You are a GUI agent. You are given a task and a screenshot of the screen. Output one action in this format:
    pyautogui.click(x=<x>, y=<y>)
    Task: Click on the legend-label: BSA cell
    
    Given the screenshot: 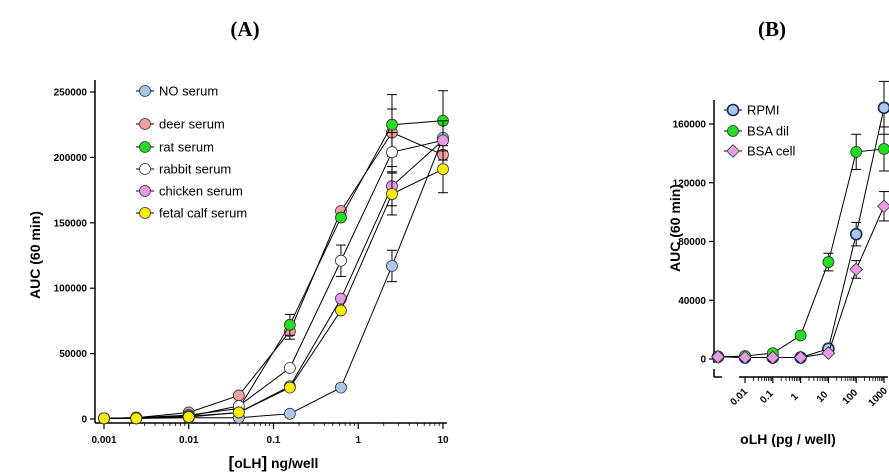 What is the action you would take?
    pyautogui.click(x=771, y=151)
    